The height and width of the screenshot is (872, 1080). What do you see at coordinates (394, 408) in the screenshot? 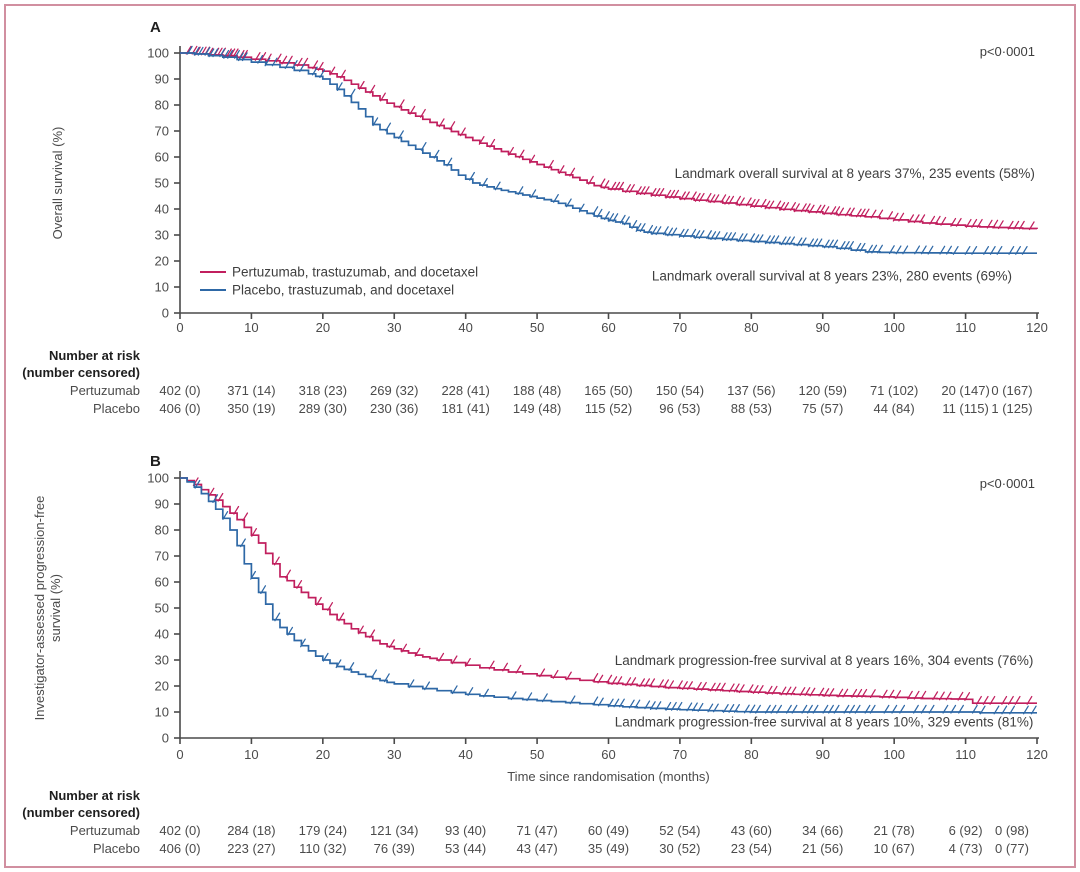
I see `at-risk-value: 230 (36)` at bounding box center [394, 408].